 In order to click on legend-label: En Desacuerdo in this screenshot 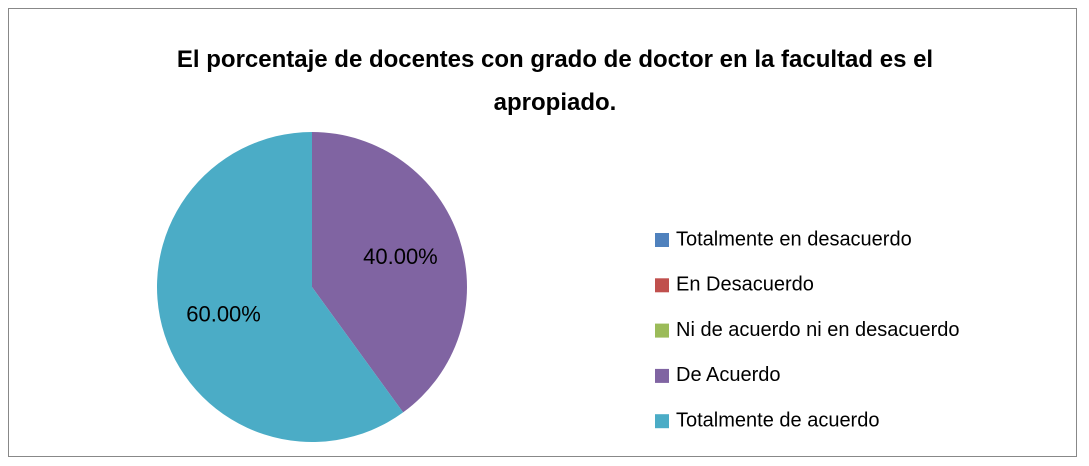, I will do `click(745, 285)`.